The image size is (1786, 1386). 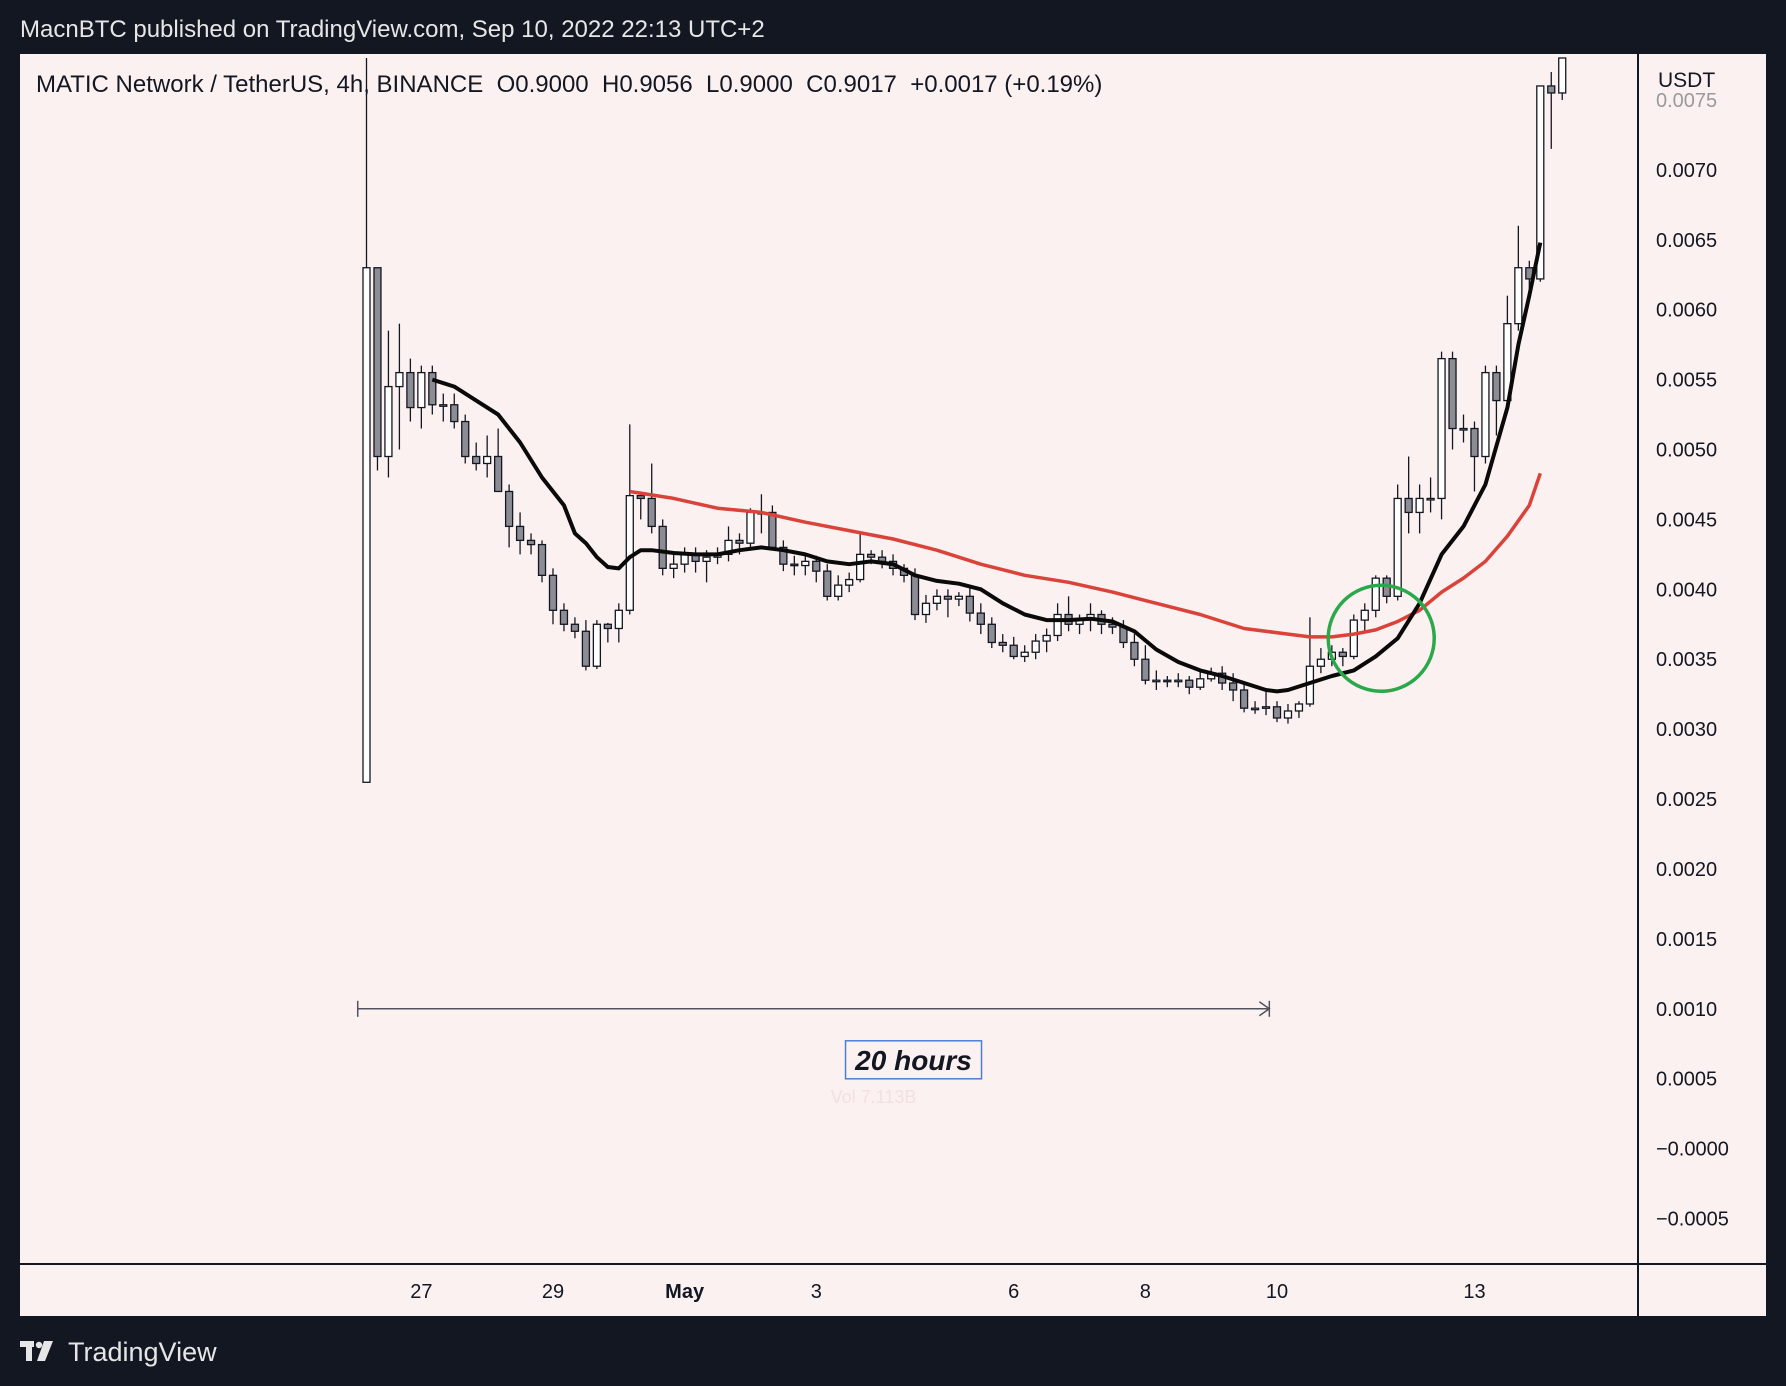 I want to click on ma-slow-line, so click(x=1085, y=555).